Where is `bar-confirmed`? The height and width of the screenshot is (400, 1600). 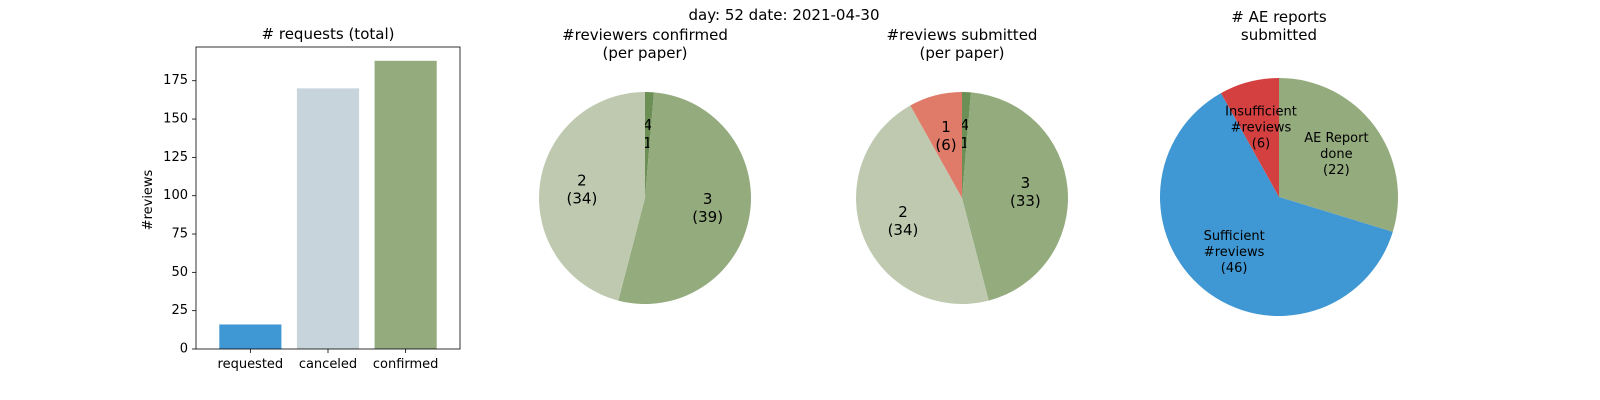
bar-confirmed is located at coordinates (405, 204).